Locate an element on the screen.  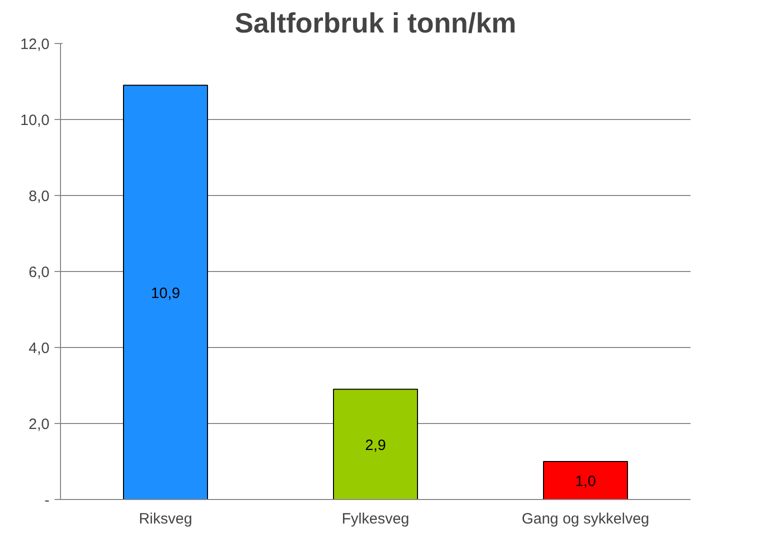
y-tick-label: 8,0 is located at coordinates (39, 196).